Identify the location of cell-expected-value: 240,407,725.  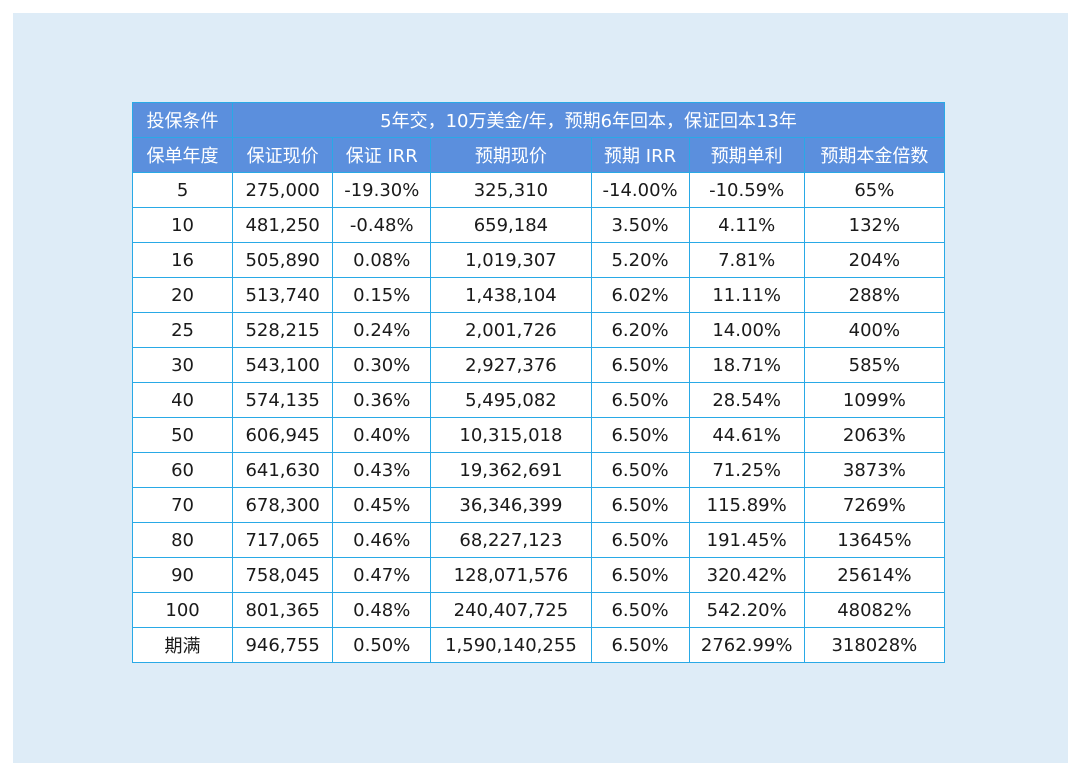
(511, 610).